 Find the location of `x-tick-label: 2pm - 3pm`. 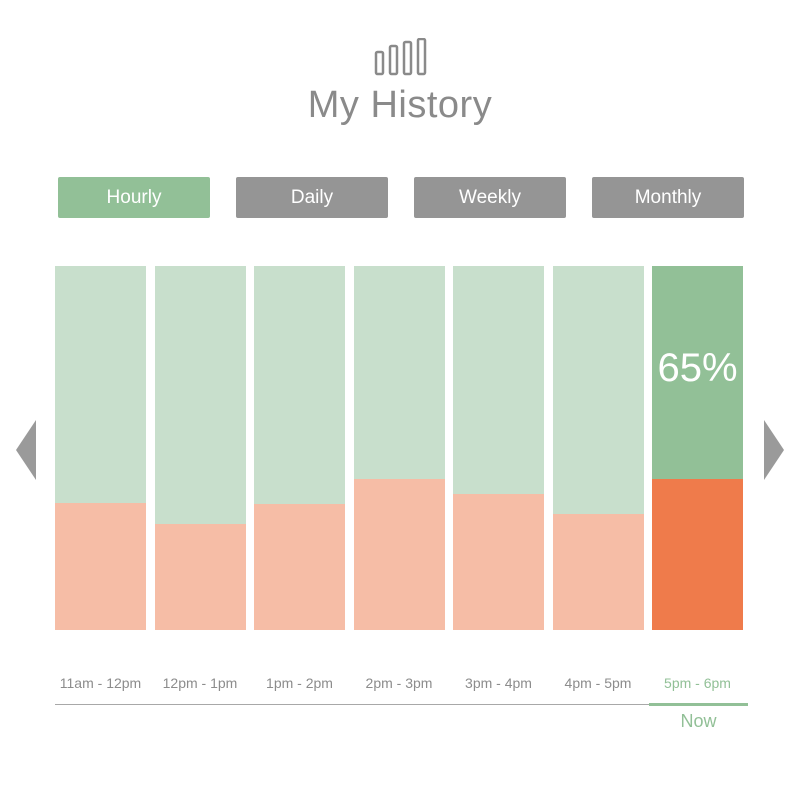

x-tick-label: 2pm - 3pm is located at coordinates (399, 683).